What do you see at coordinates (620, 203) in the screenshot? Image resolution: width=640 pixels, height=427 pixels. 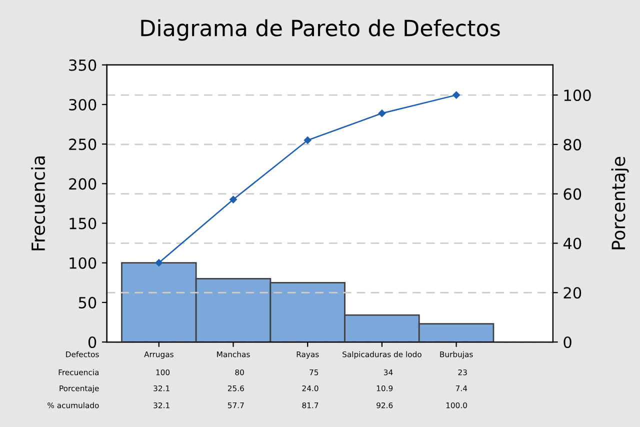 I see `y2-axis-title: Porcentaje` at bounding box center [620, 203].